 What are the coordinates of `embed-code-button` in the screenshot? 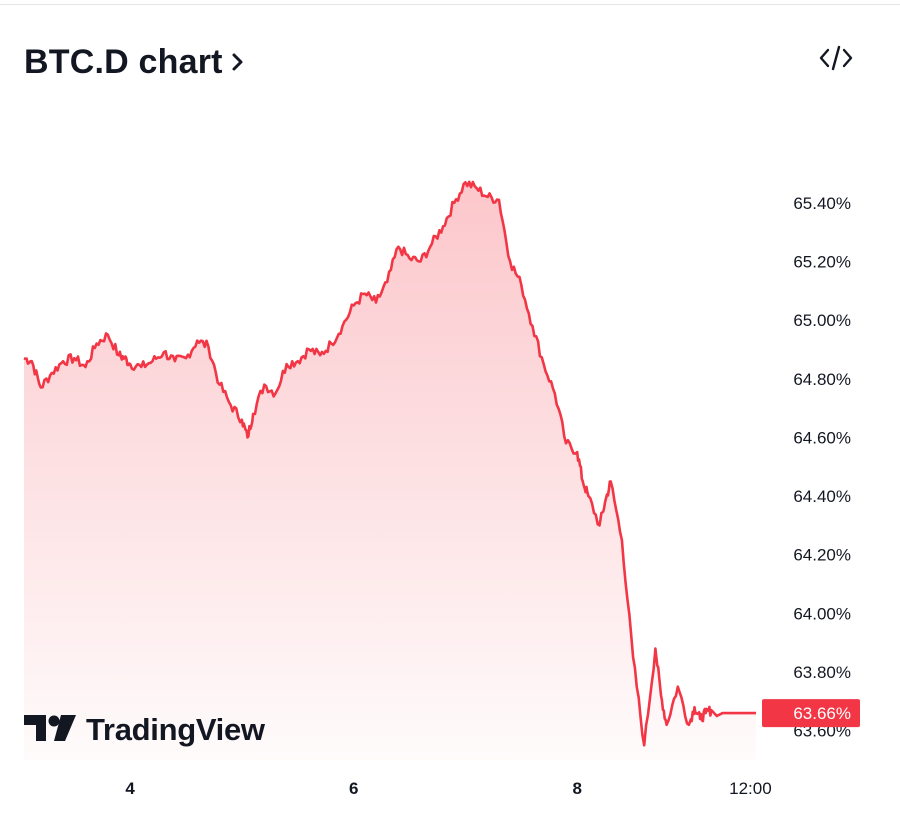 It's located at (836, 60).